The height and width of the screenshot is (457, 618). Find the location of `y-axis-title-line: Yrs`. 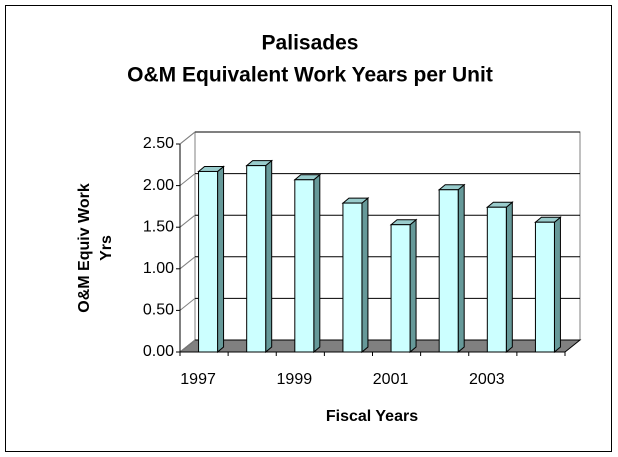

y-axis-title-line: Yrs is located at coordinates (106, 248).